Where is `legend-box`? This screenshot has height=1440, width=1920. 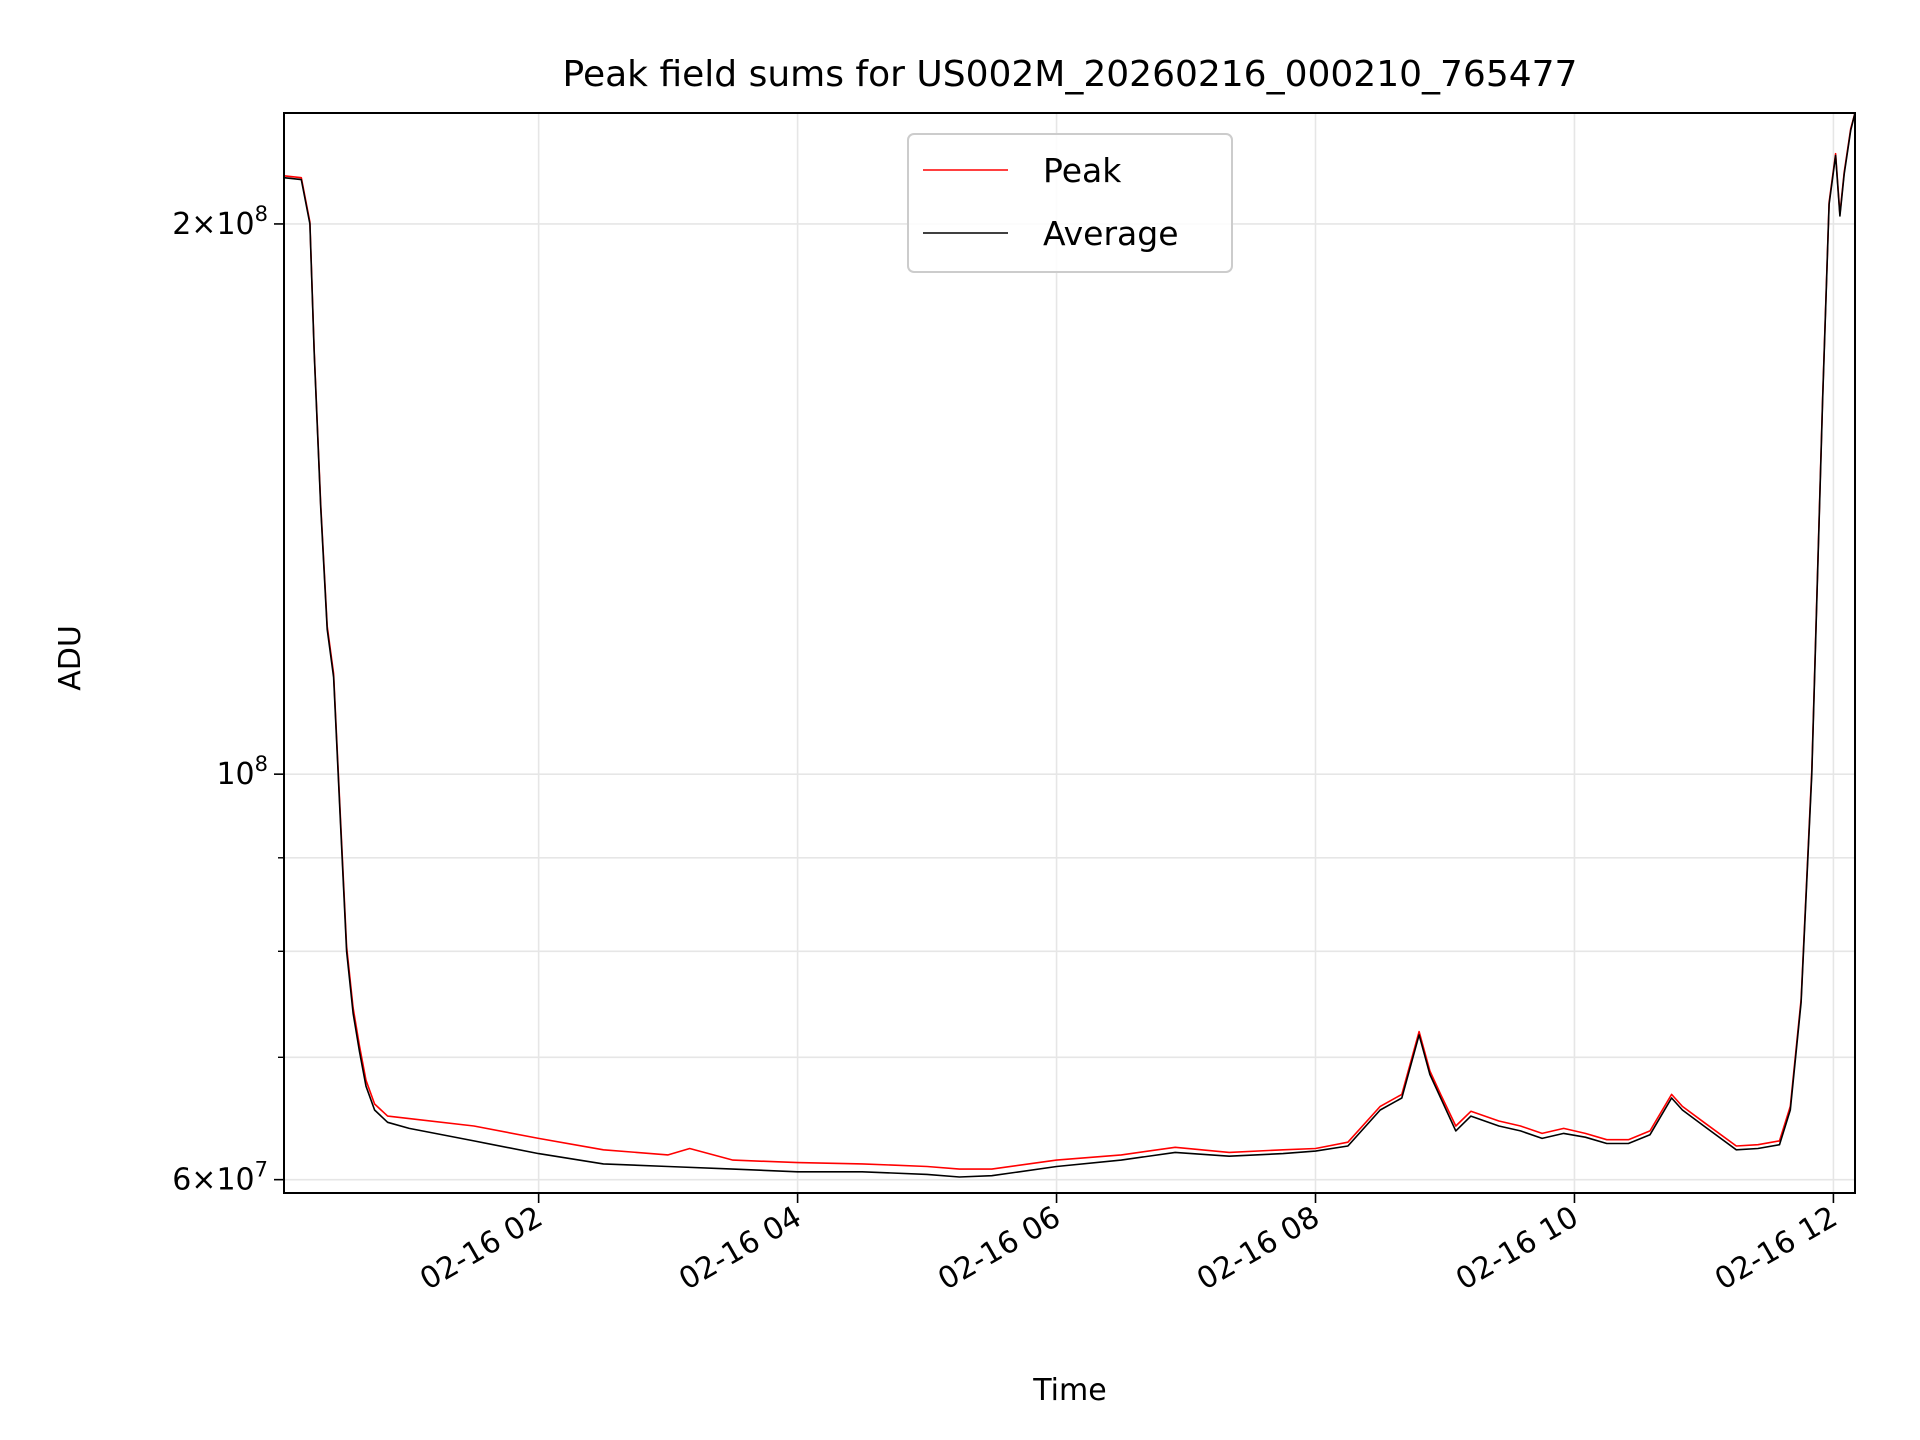
legend-box is located at coordinates (1070, 203).